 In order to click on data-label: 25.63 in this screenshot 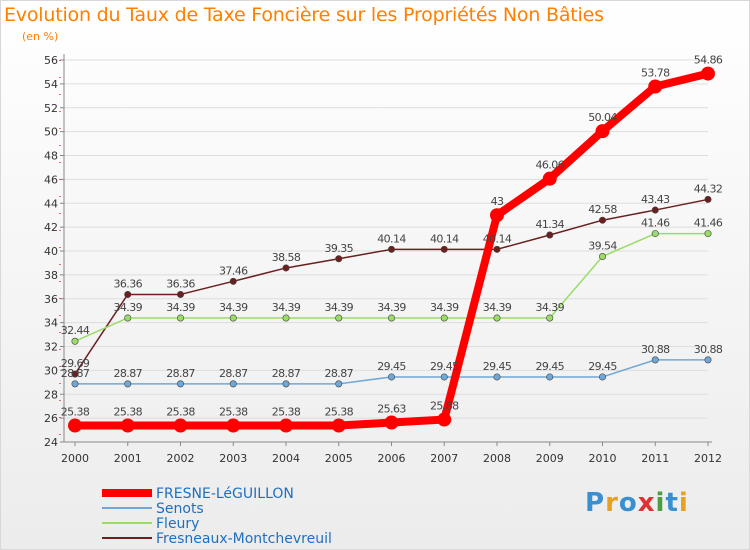, I will do `click(391, 409)`.